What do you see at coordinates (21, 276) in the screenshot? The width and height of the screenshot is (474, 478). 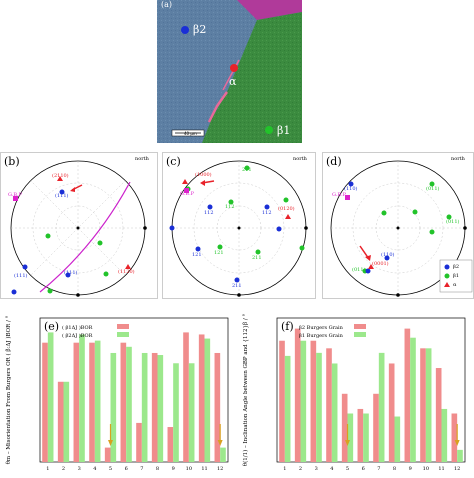 I see `label-111-c: (111)` at bounding box center [21, 276].